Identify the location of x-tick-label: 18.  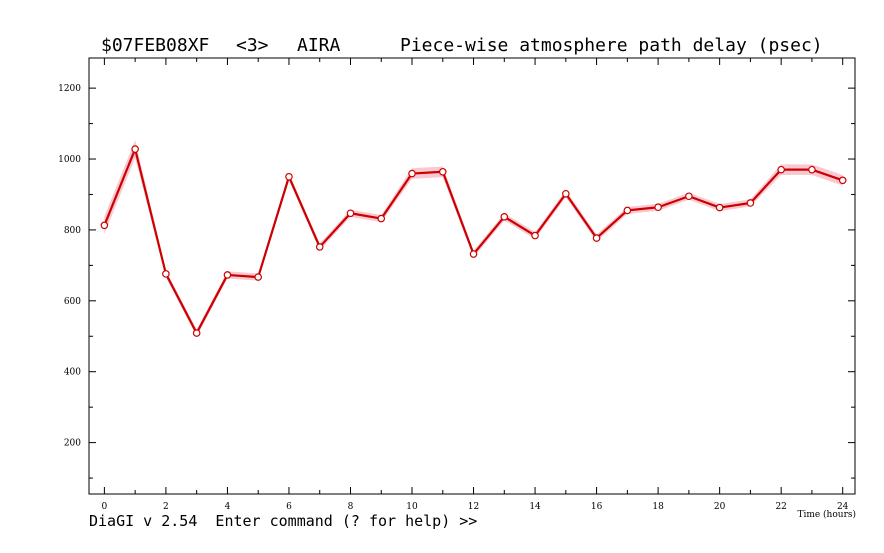
(658, 507).